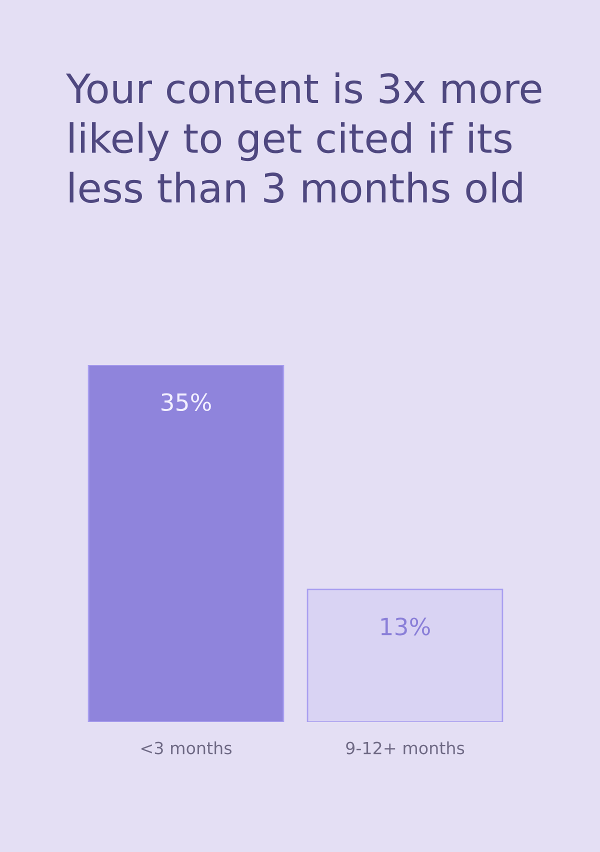 This screenshot has width=600, height=852. Describe the element at coordinates (186, 402) in the screenshot. I see `data-label: 35%` at that location.